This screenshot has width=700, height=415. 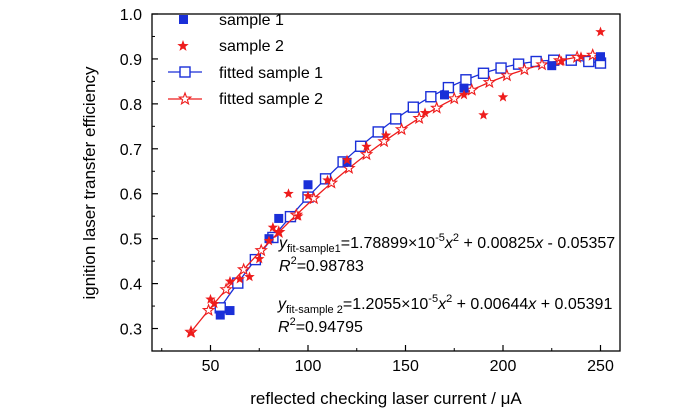 I want to click on x-tick-label: 150, so click(x=405, y=366).